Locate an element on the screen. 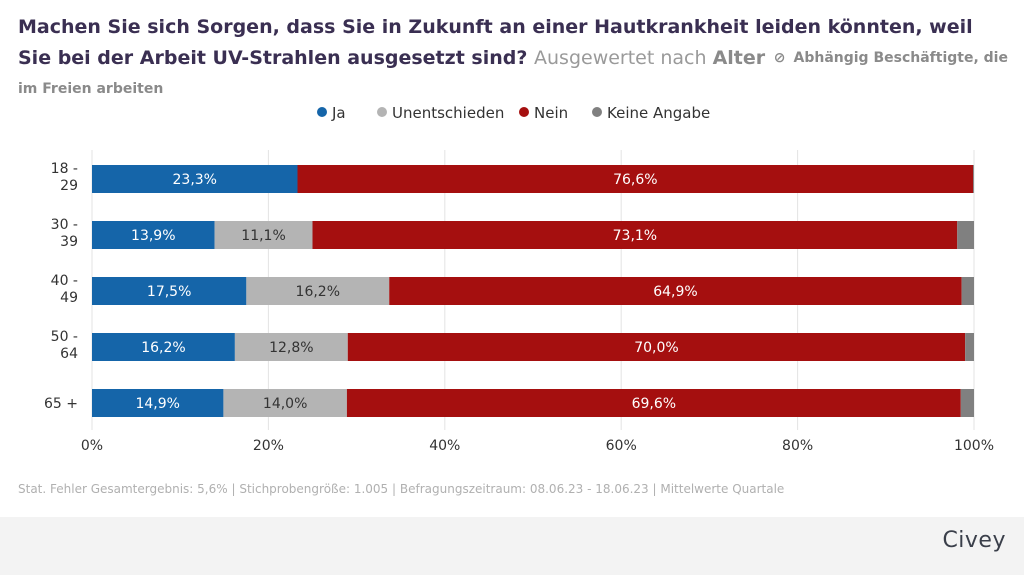  x-axis-labels: 0% 20% 40% 60% 80% 100% is located at coordinates (537, 446).